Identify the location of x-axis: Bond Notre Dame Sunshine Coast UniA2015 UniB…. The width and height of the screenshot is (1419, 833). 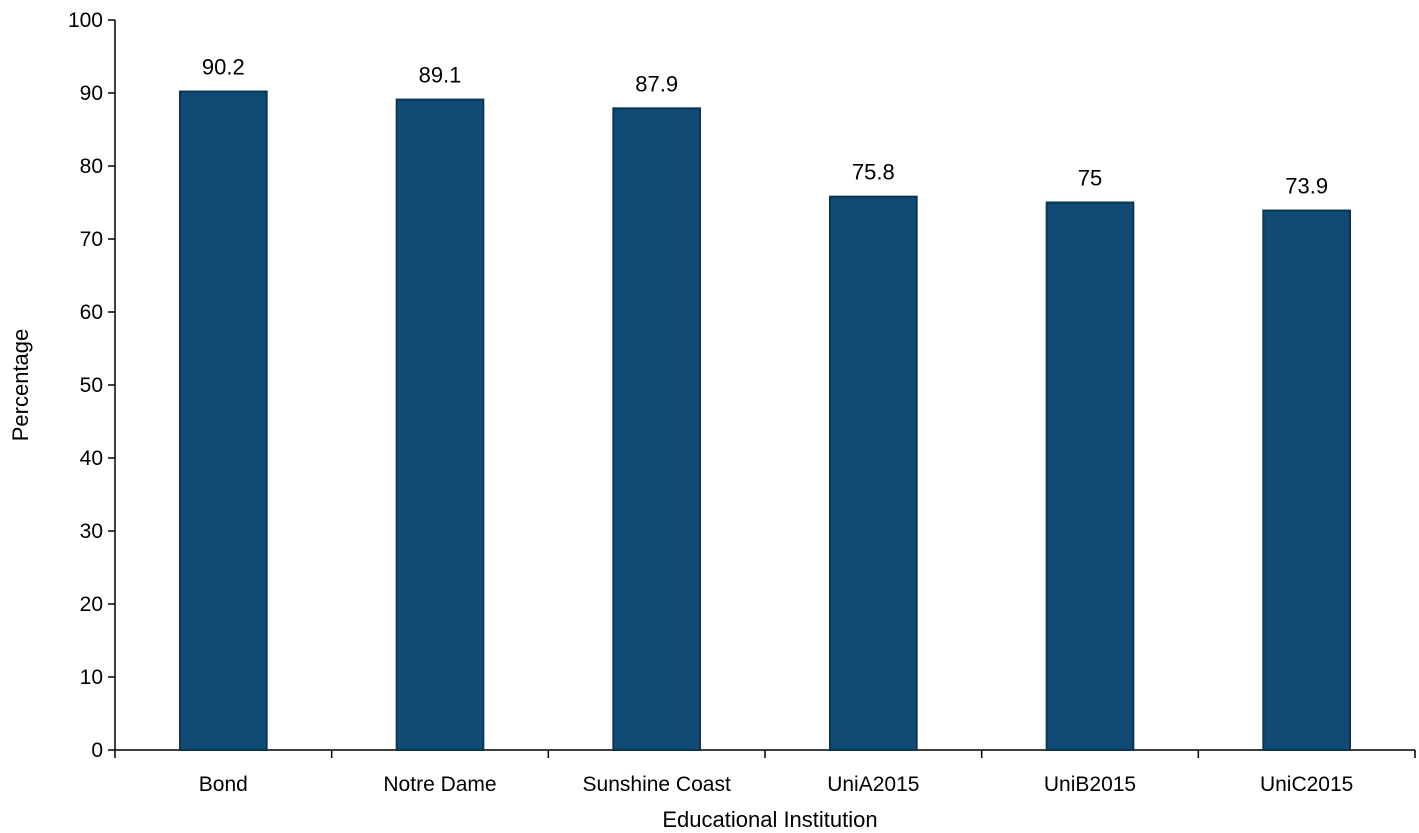
(765, 772).